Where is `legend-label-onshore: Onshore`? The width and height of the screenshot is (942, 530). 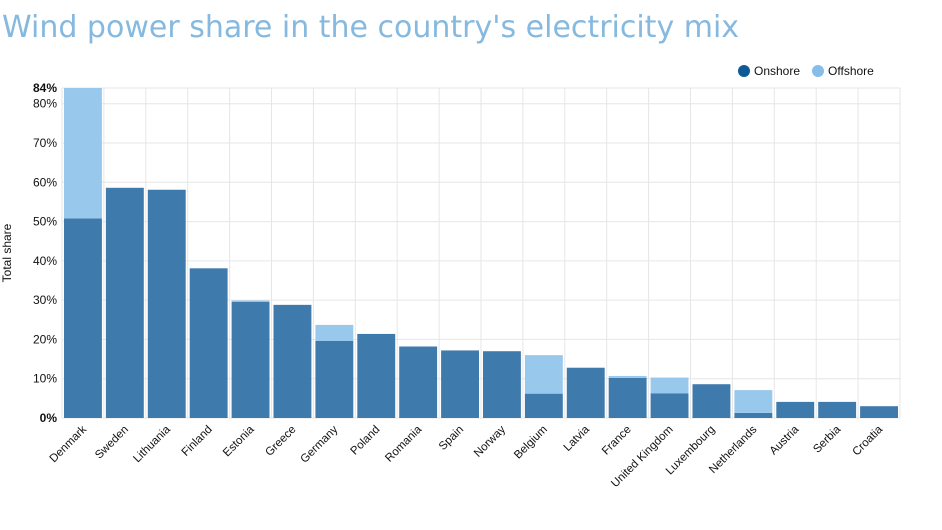 legend-label-onshore: Onshore is located at coordinates (777, 71).